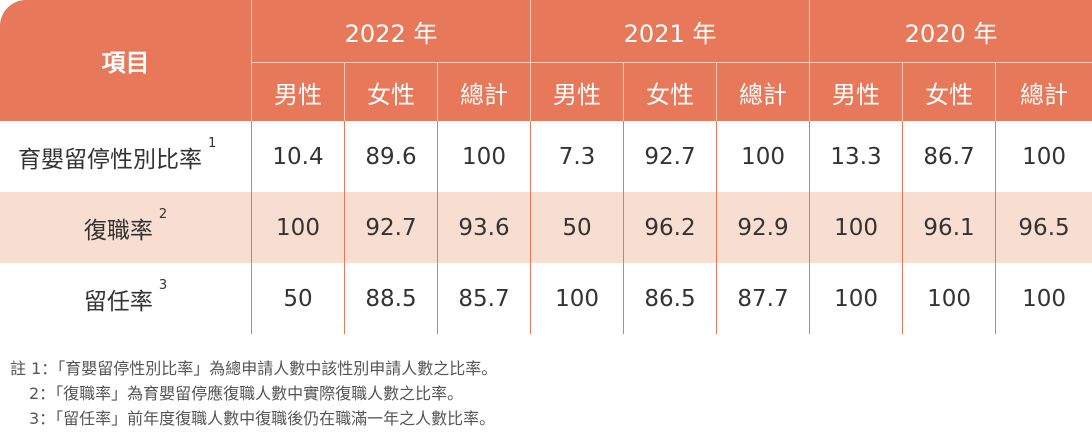 The height and width of the screenshot is (444, 1092). What do you see at coordinates (391, 156) in the screenshot?
I see `table-cell: 89.6` at bounding box center [391, 156].